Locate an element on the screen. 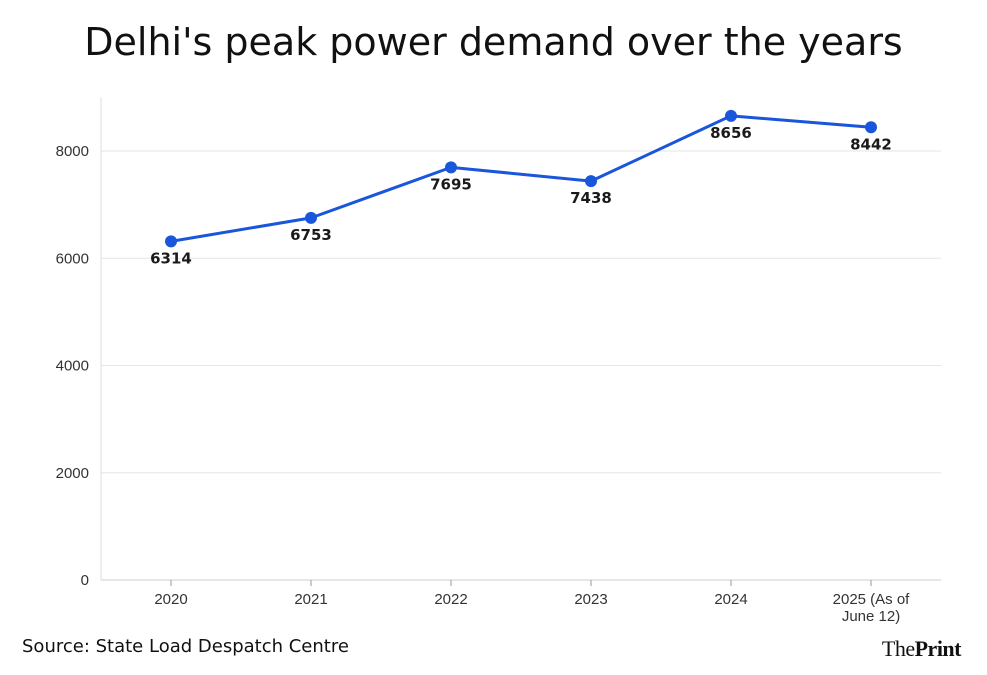  data-point-2022 is located at coordinates (451, 167).